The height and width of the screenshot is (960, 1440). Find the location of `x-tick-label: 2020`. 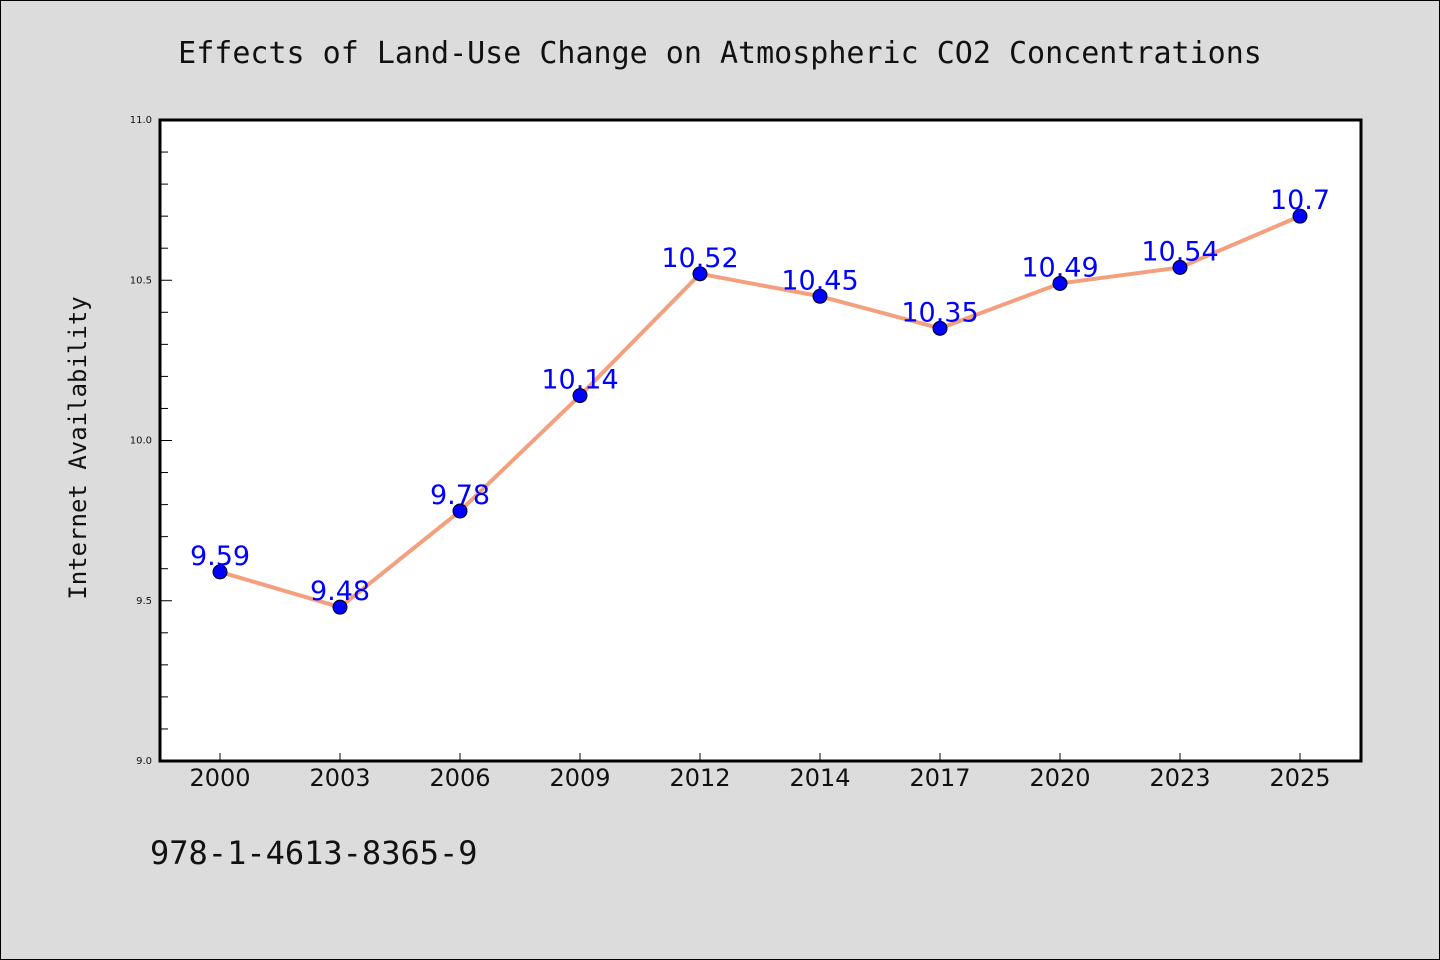

x-tick-label: 2020 is located at coordinates (1059, 778).